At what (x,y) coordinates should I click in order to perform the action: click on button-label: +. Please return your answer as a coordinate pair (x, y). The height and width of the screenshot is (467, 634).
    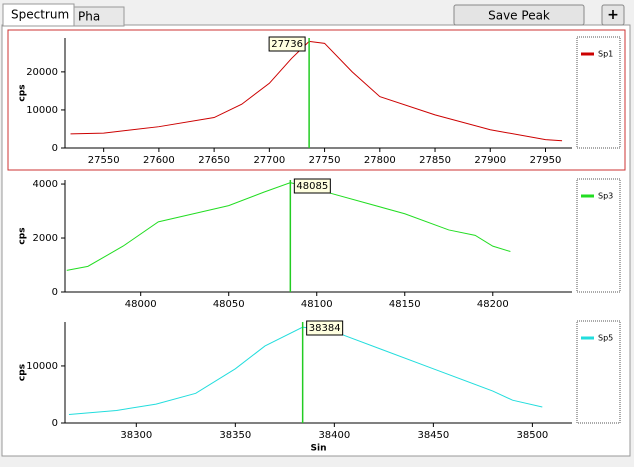
    Looking at the image, I should click on (613, 15).